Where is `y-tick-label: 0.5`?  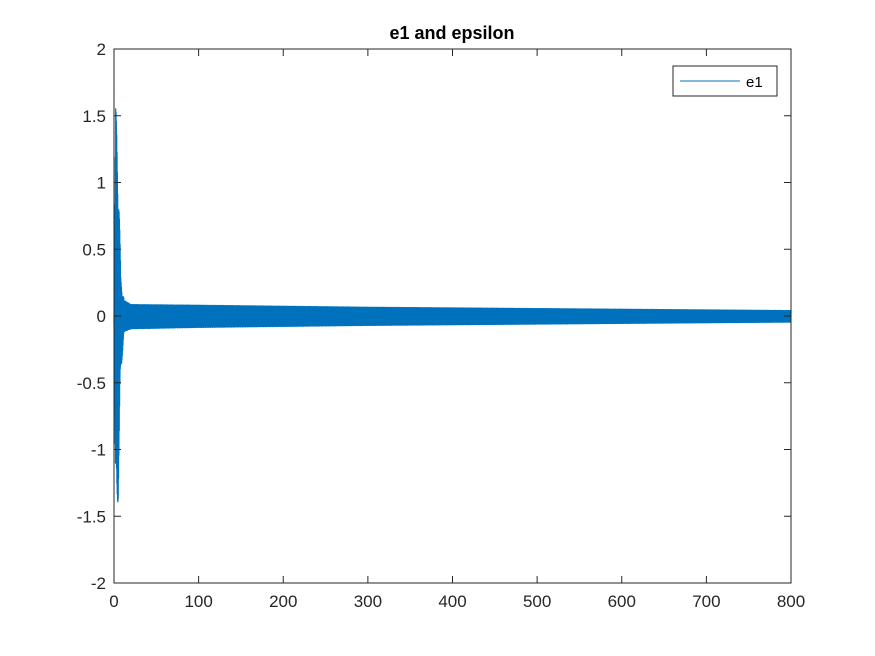 y-tick-label: 0.5 is located at coordinates (94, 249).